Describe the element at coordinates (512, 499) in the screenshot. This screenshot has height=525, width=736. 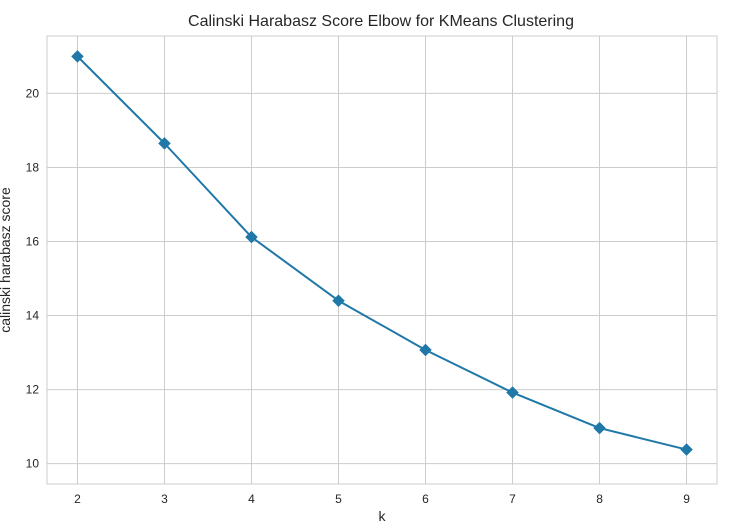
I see `x-tick-label: 7` at that location.